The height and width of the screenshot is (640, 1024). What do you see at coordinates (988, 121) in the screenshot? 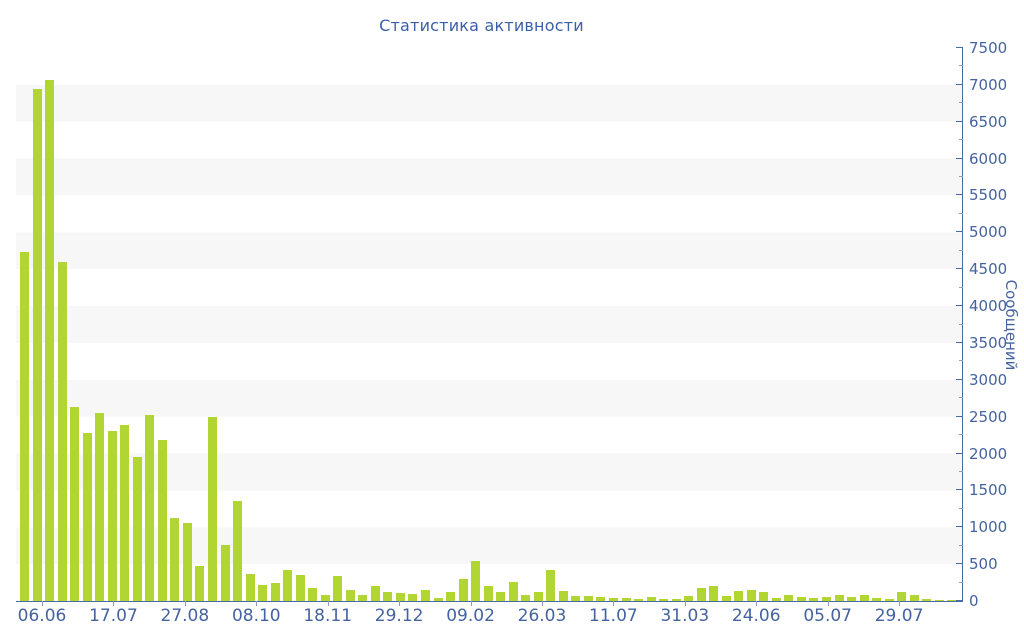
I see `y-axis-label: 6500` at bounding box center [988, 121].